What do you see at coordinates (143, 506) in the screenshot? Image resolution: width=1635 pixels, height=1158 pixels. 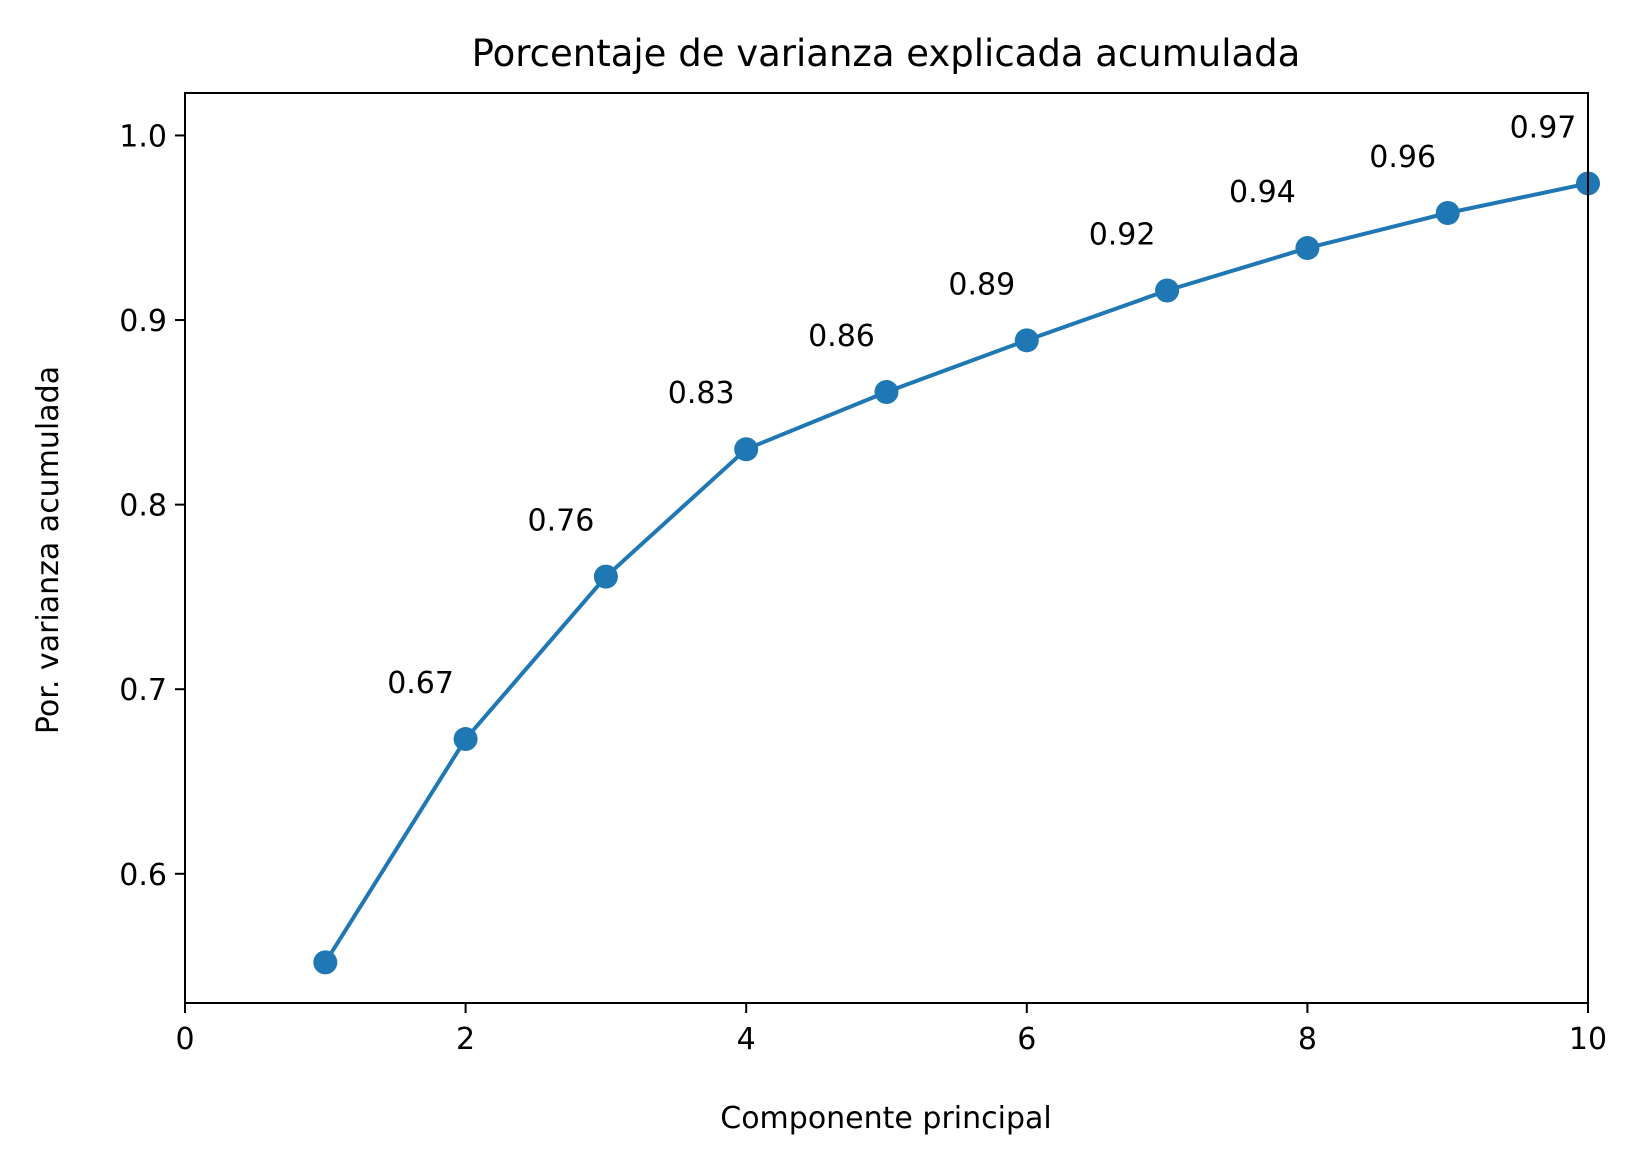 I see `y-tick-label: 0.8` at bounding box center [143, 506].